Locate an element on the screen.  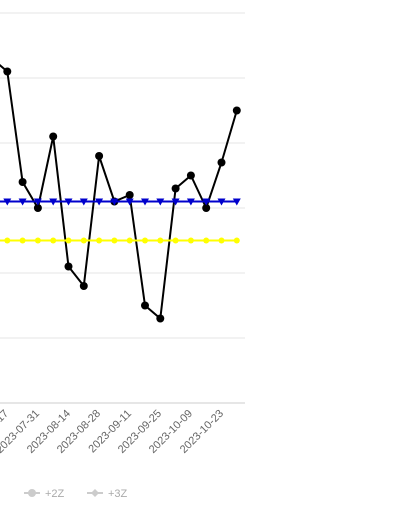
legend-item: +2Z is located at coordinates (44, 494).